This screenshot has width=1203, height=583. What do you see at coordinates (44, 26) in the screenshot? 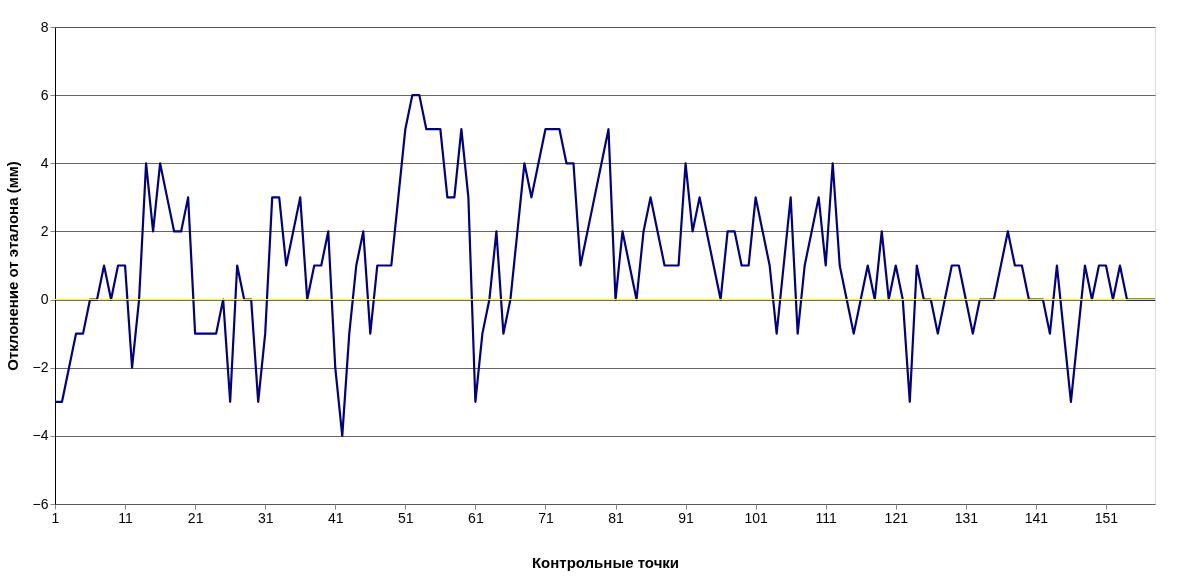
I see `y-tick-label: 8` at bounding box center [44, 26].